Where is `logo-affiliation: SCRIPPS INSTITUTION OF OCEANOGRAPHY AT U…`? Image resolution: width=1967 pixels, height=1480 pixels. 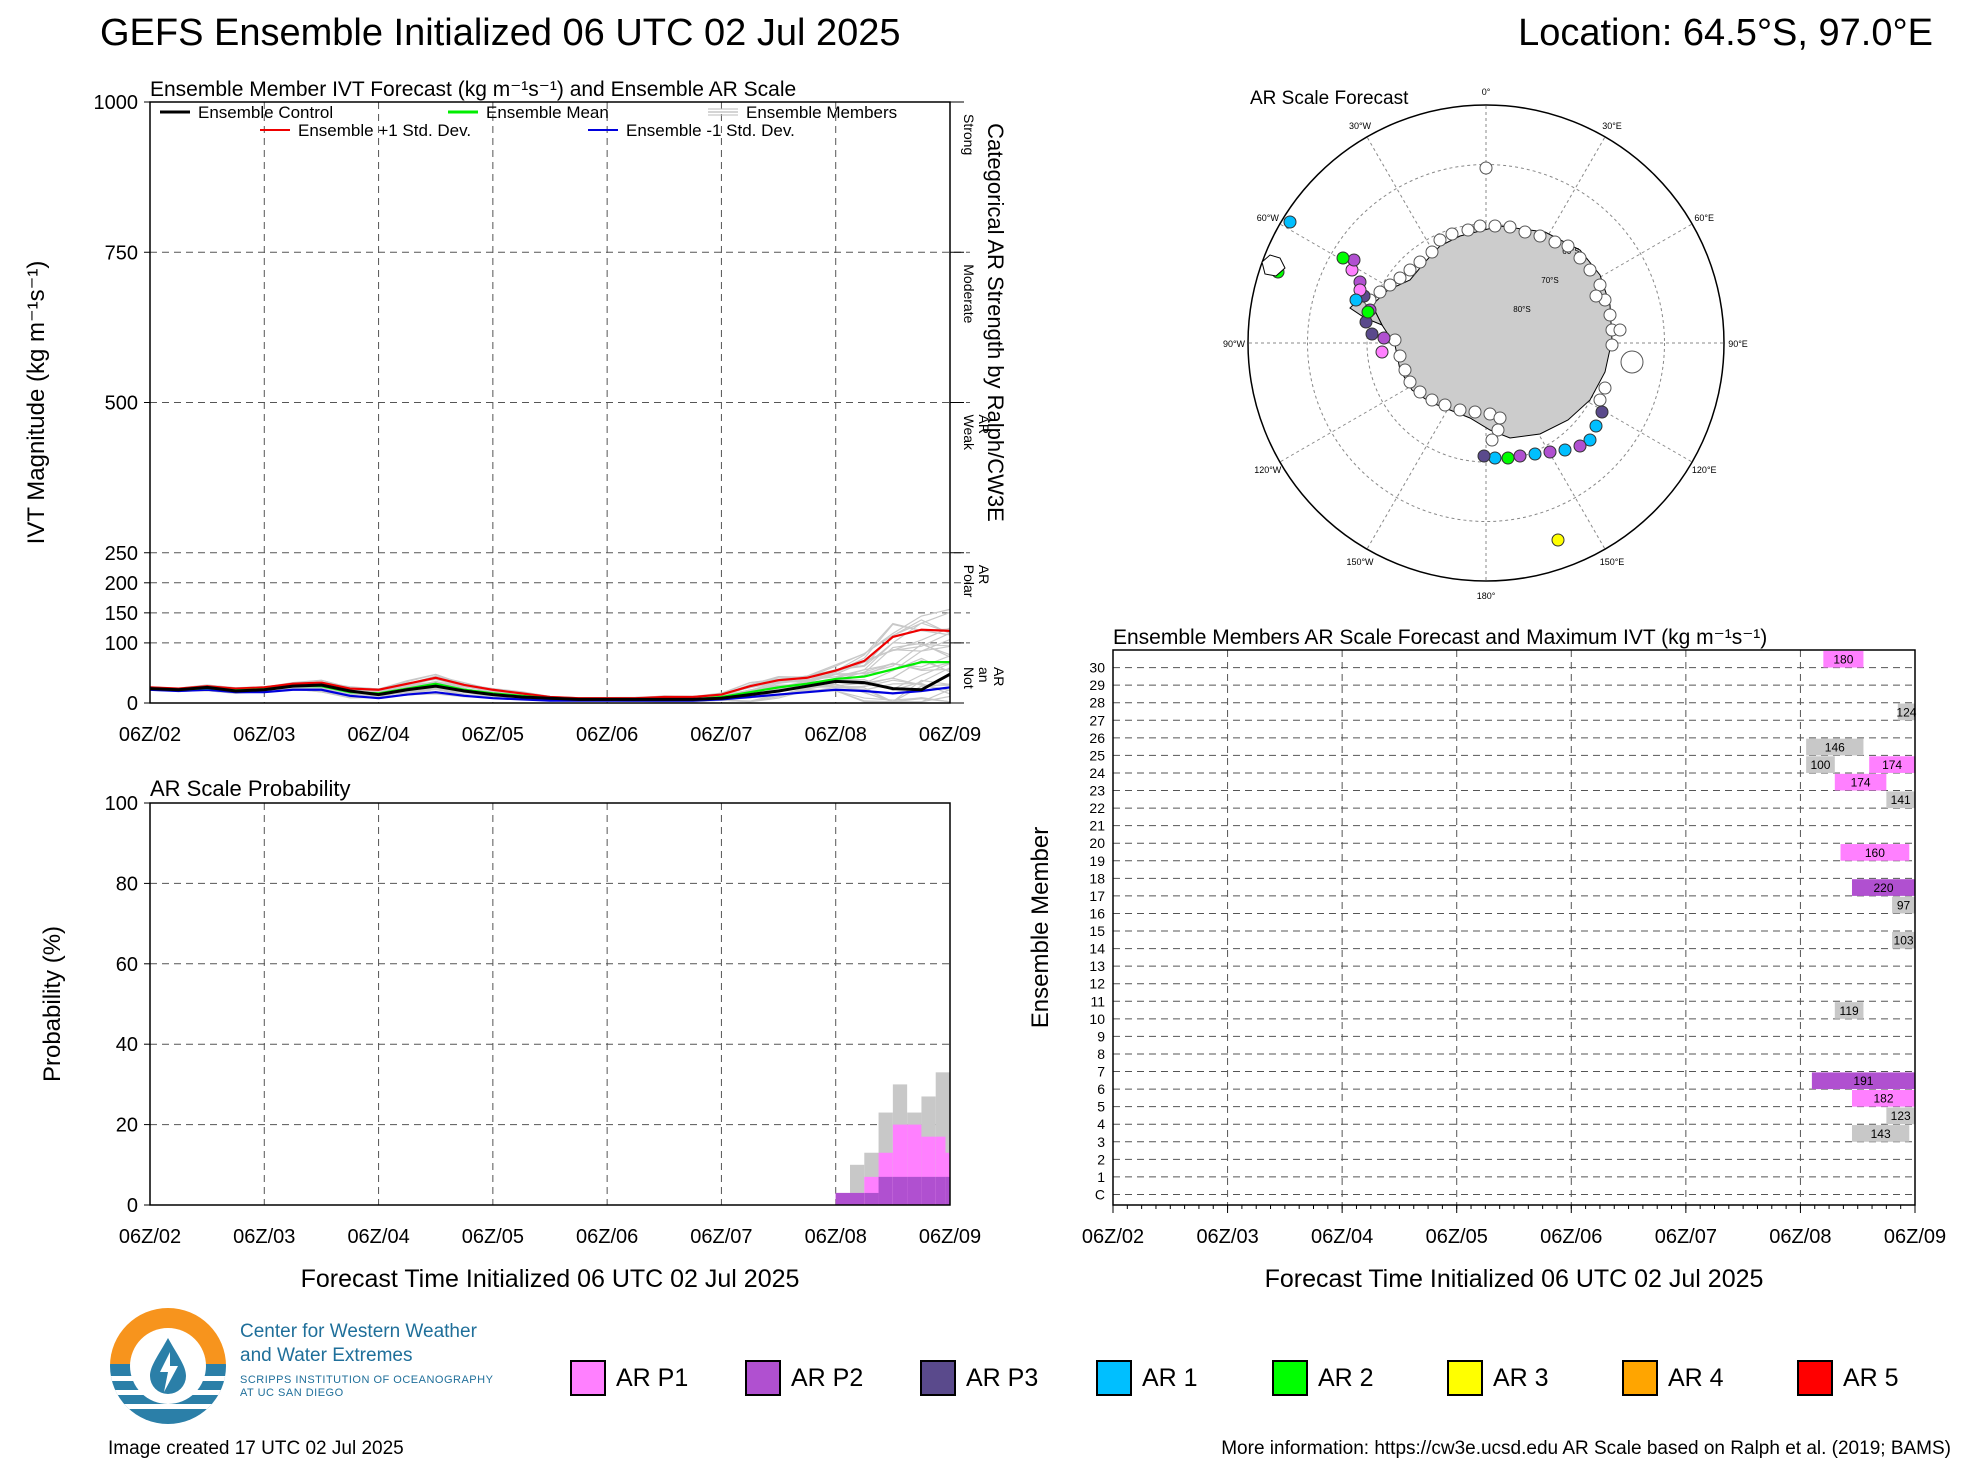
logo-affiliation: SCRIPPS INSTITUTION OF OCEANOGRAPHY AT U… is located at coordinates (367, 1386).